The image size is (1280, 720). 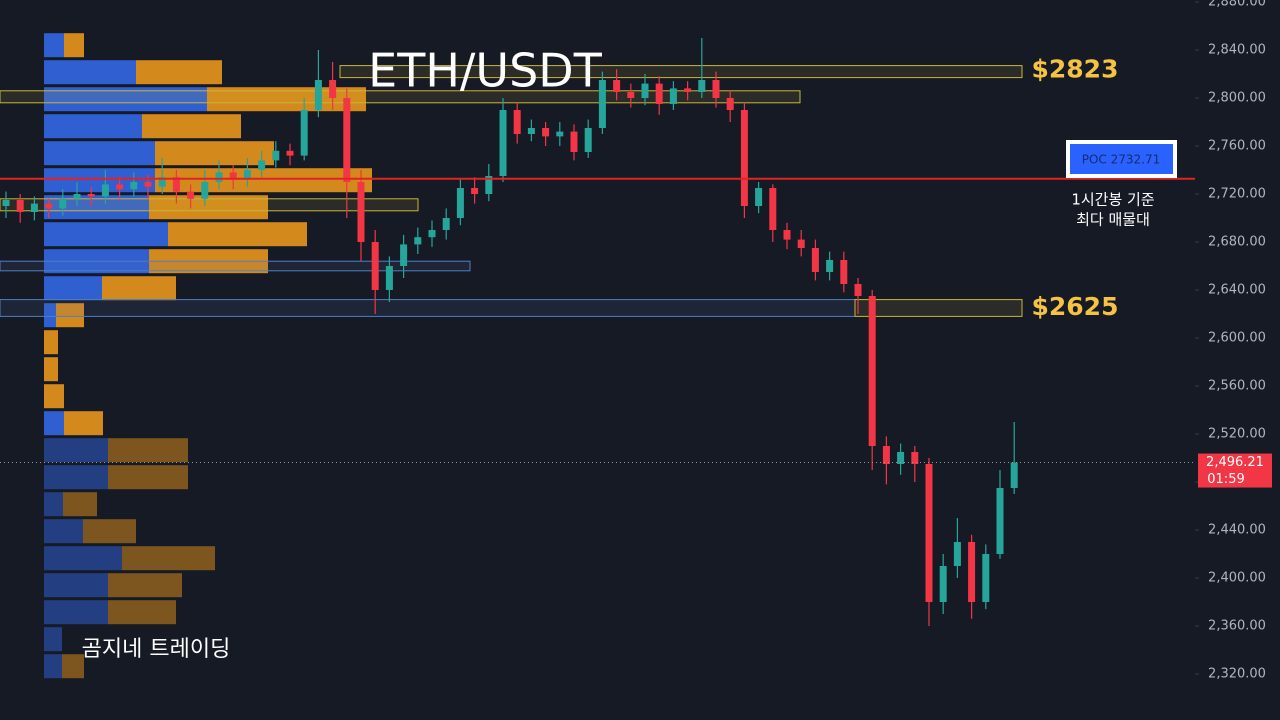 What do you see at coordinates (1225, 479) in the screenshot?
I see `countdown: 01:59` at bounding box center [1225, 479].